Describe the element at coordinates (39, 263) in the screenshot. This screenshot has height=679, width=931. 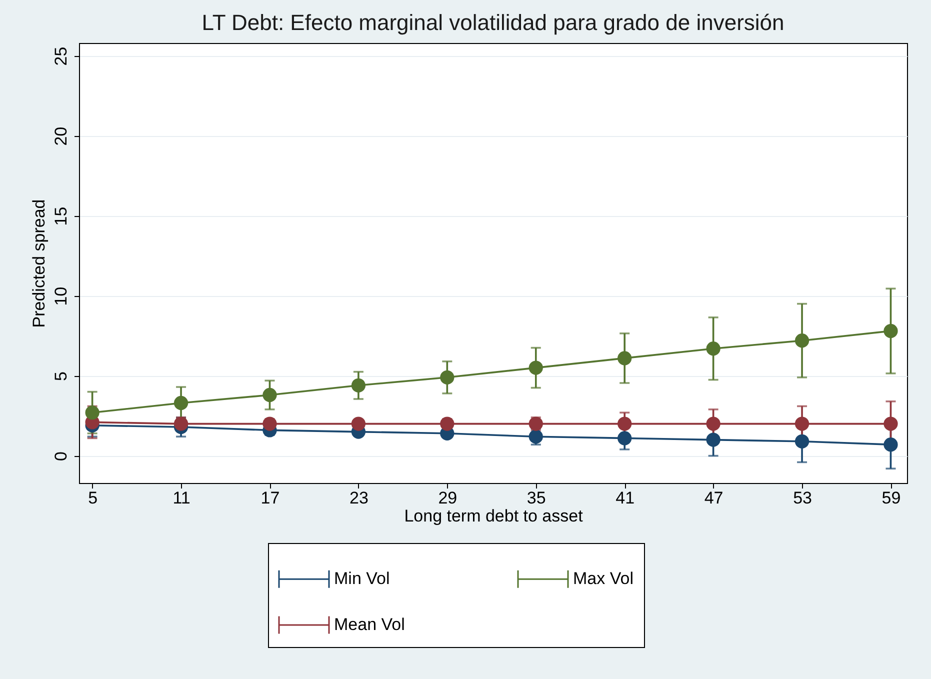
I see `y-axis-title: Predicted spread` at that location.